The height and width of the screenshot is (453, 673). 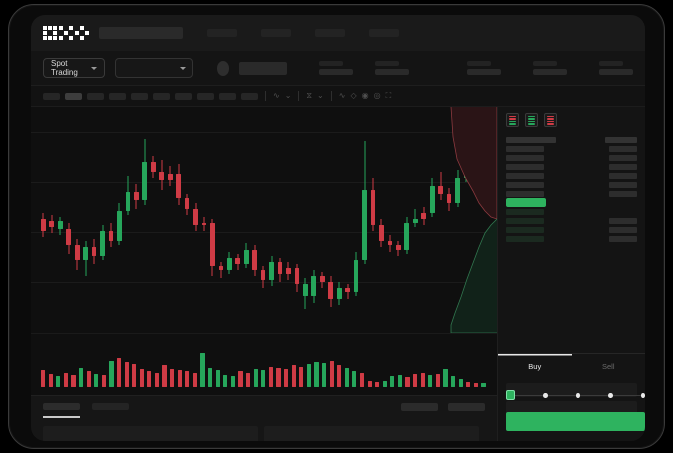 I want to click on orderbook-bids-icon, so click(x=531, y=120).